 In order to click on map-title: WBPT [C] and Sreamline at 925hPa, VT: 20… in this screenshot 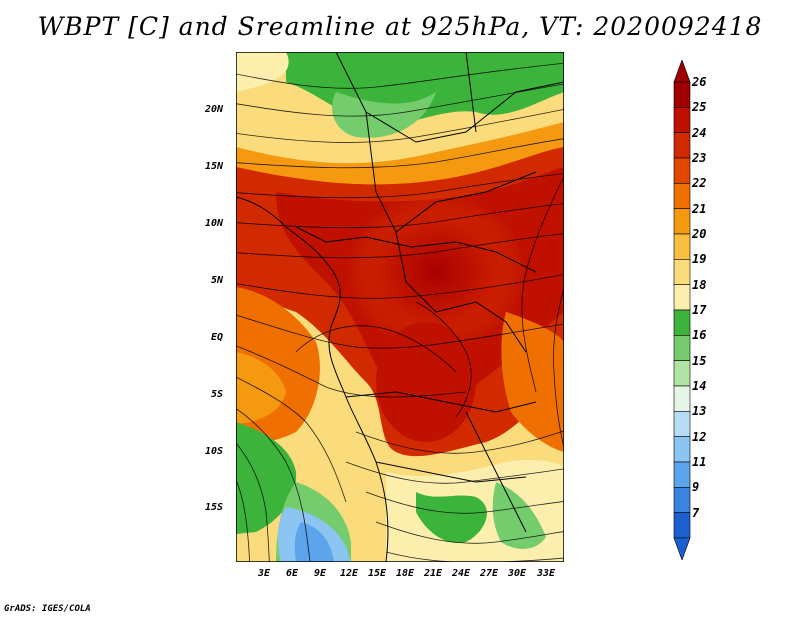, I will do `click(400, 26)`.